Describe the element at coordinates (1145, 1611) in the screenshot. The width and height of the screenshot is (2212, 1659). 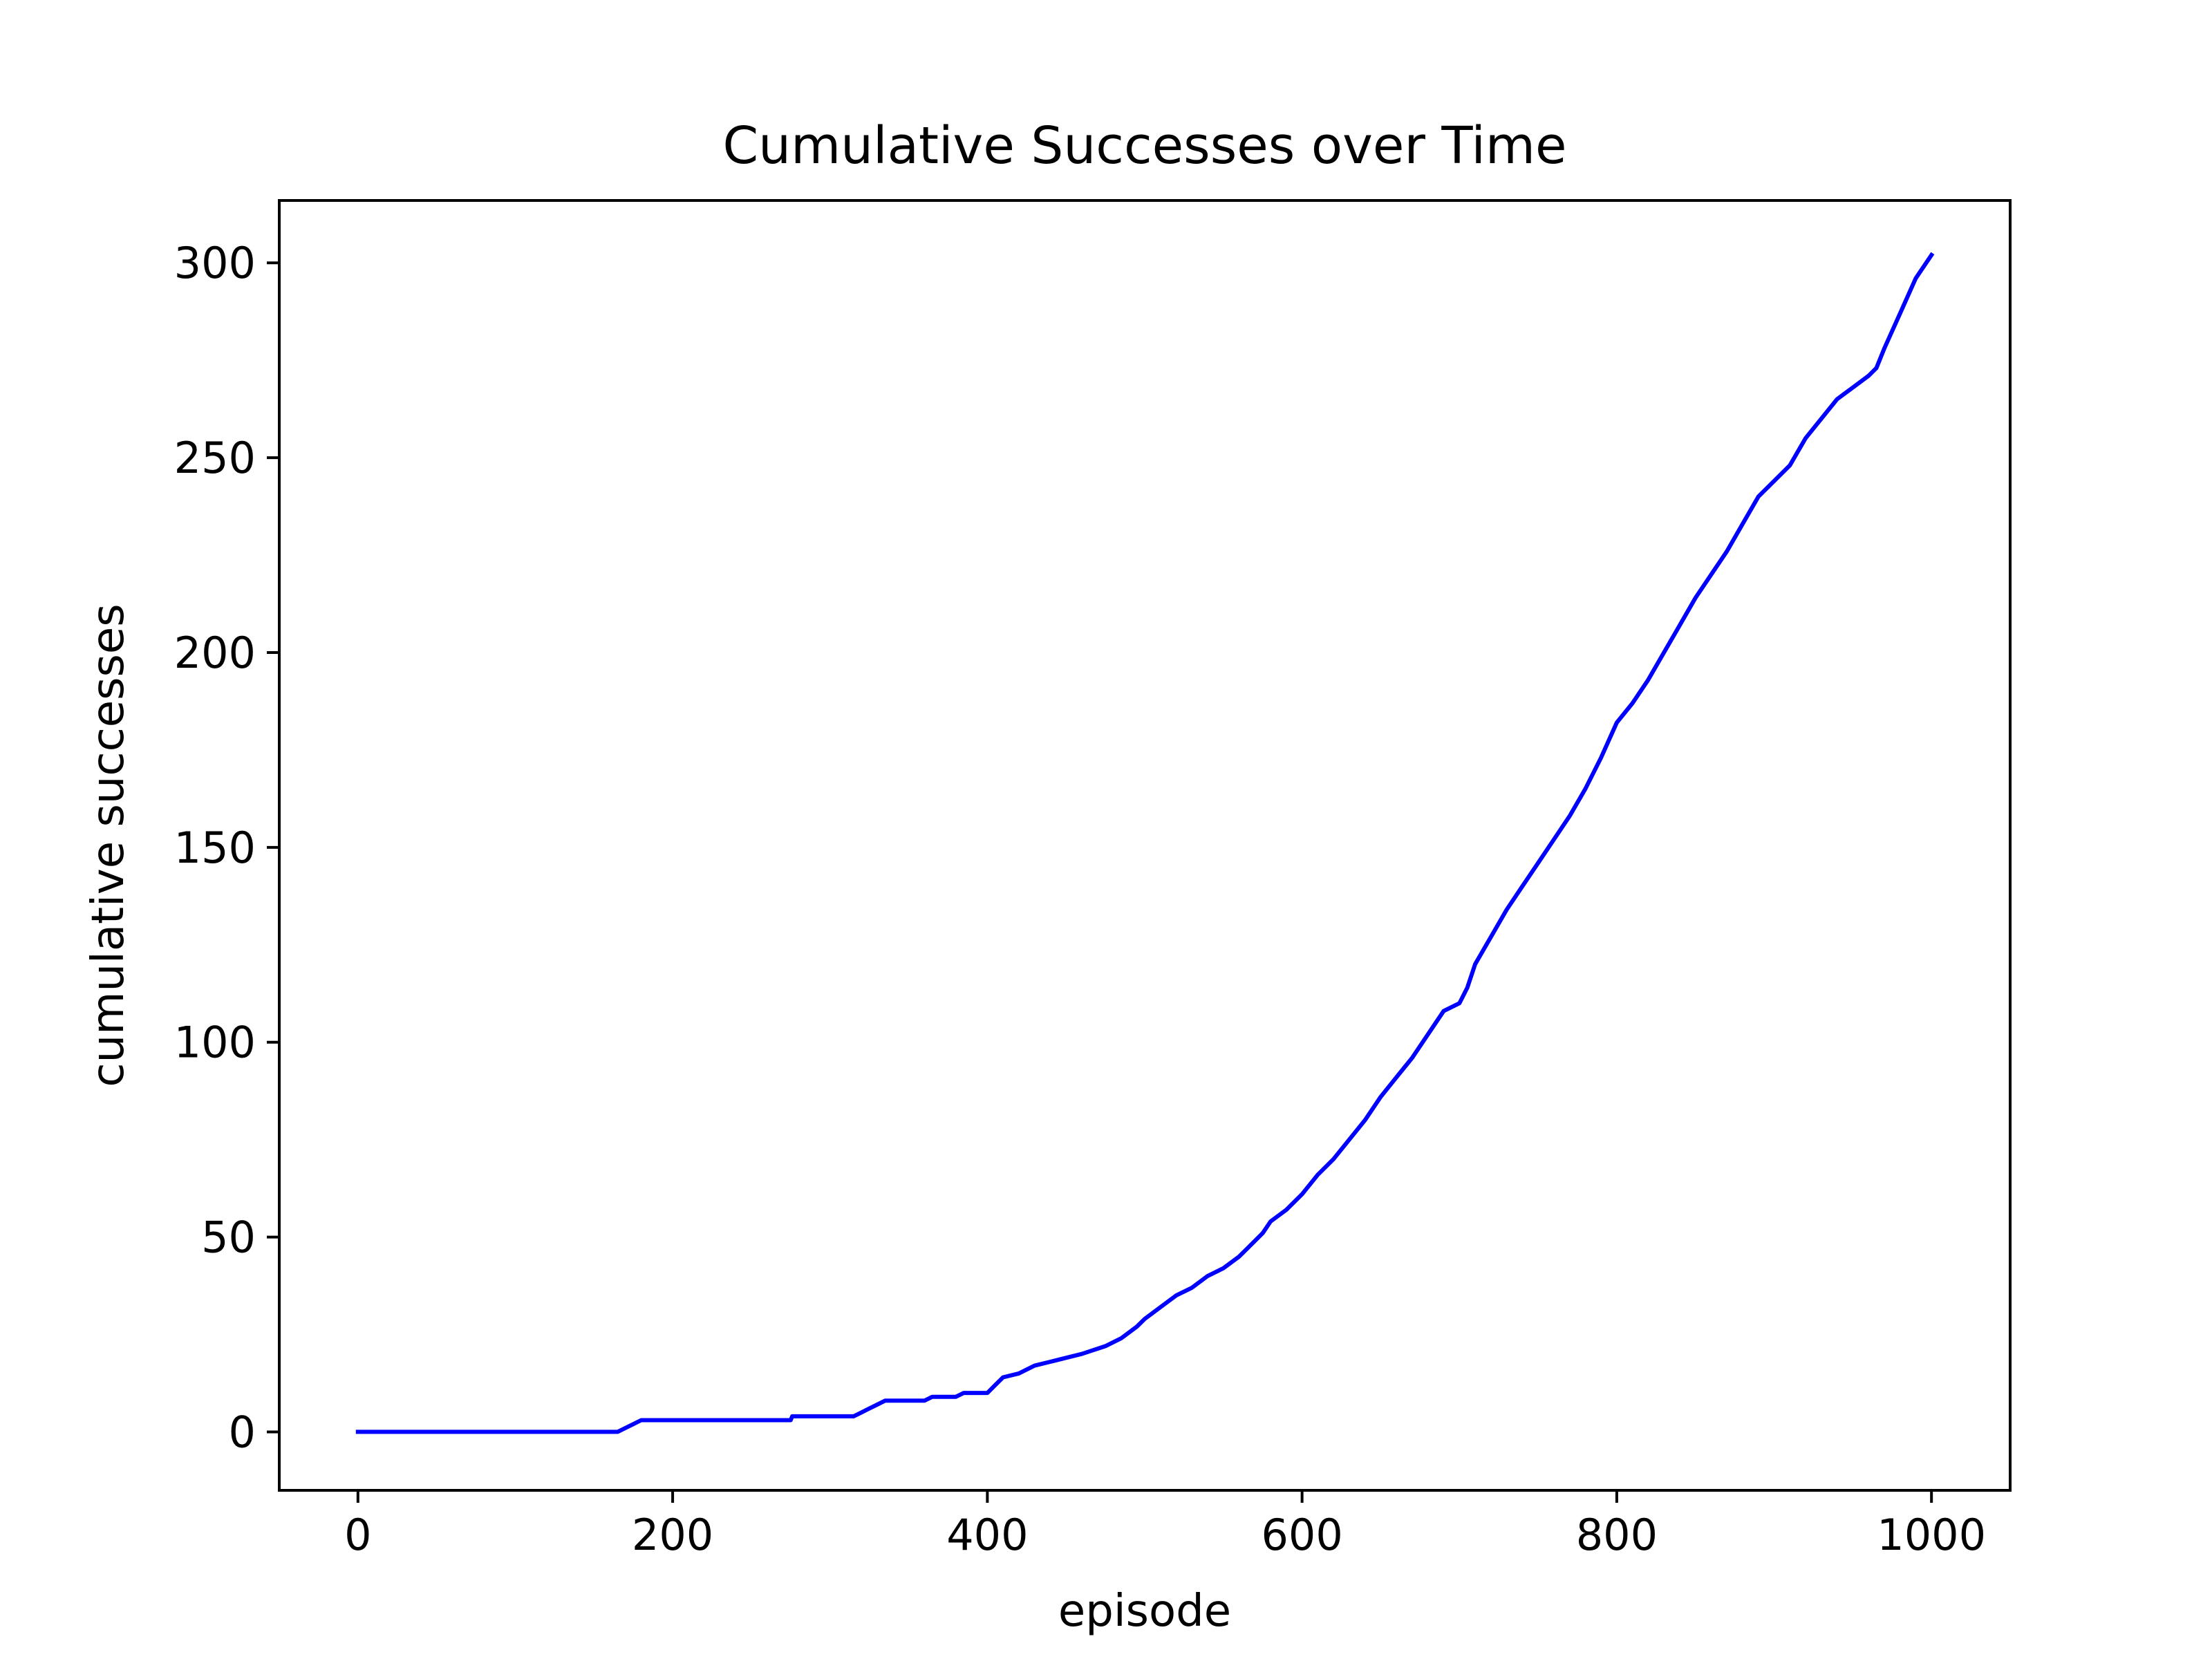
I see `x-axis-label: episode` at that location.